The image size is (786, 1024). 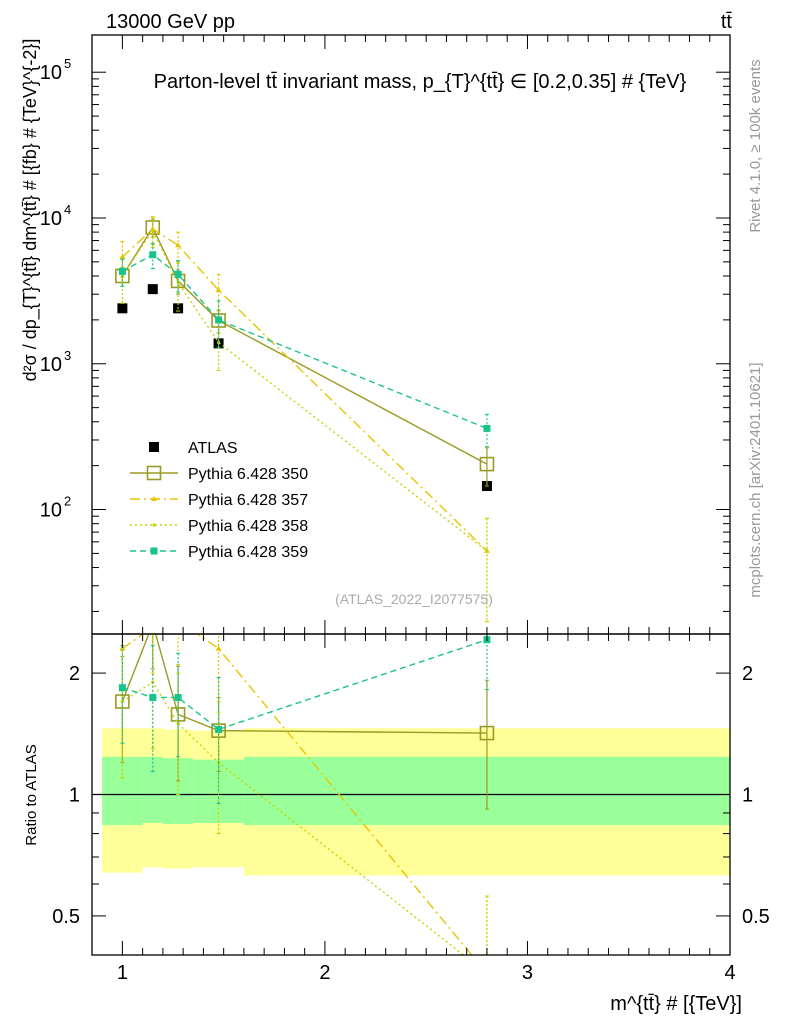 I want to click on ratio-y-tick-label: 2, so click(x=74, y=674).